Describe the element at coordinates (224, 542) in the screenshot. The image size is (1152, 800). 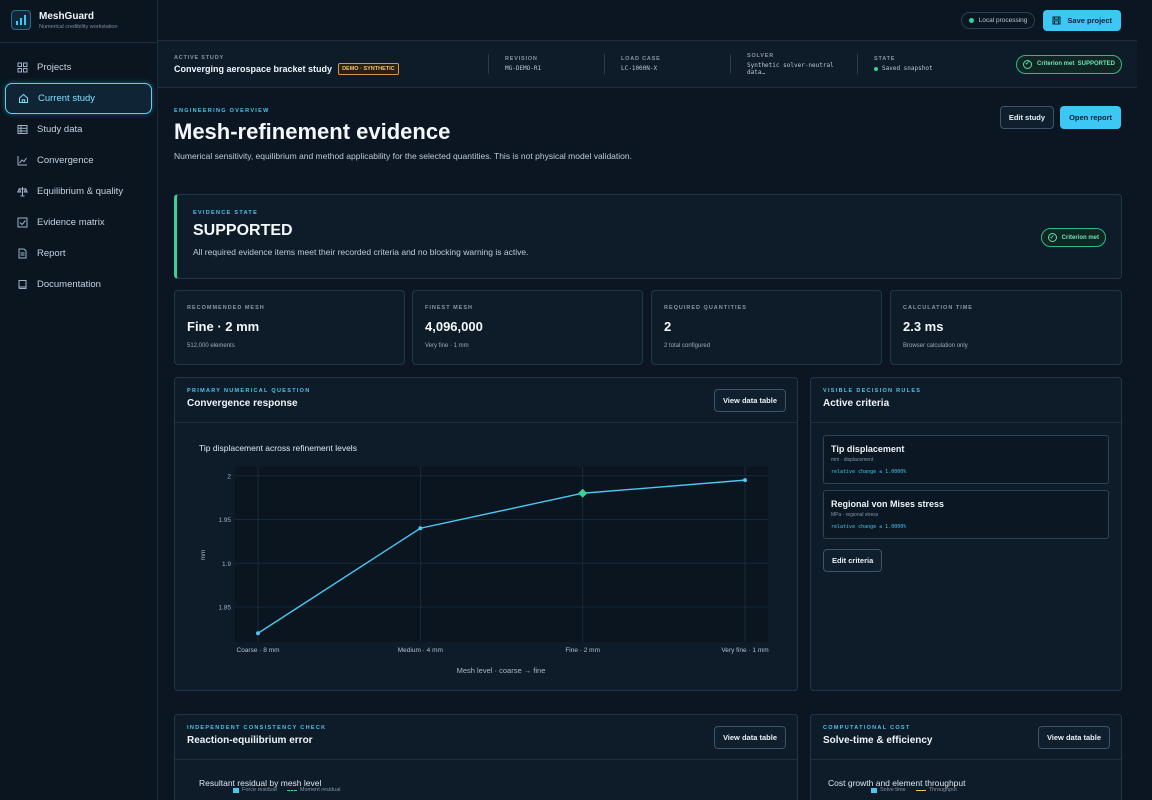
I see `y-axis: 1.85 1.9 1.95 2` at that location.